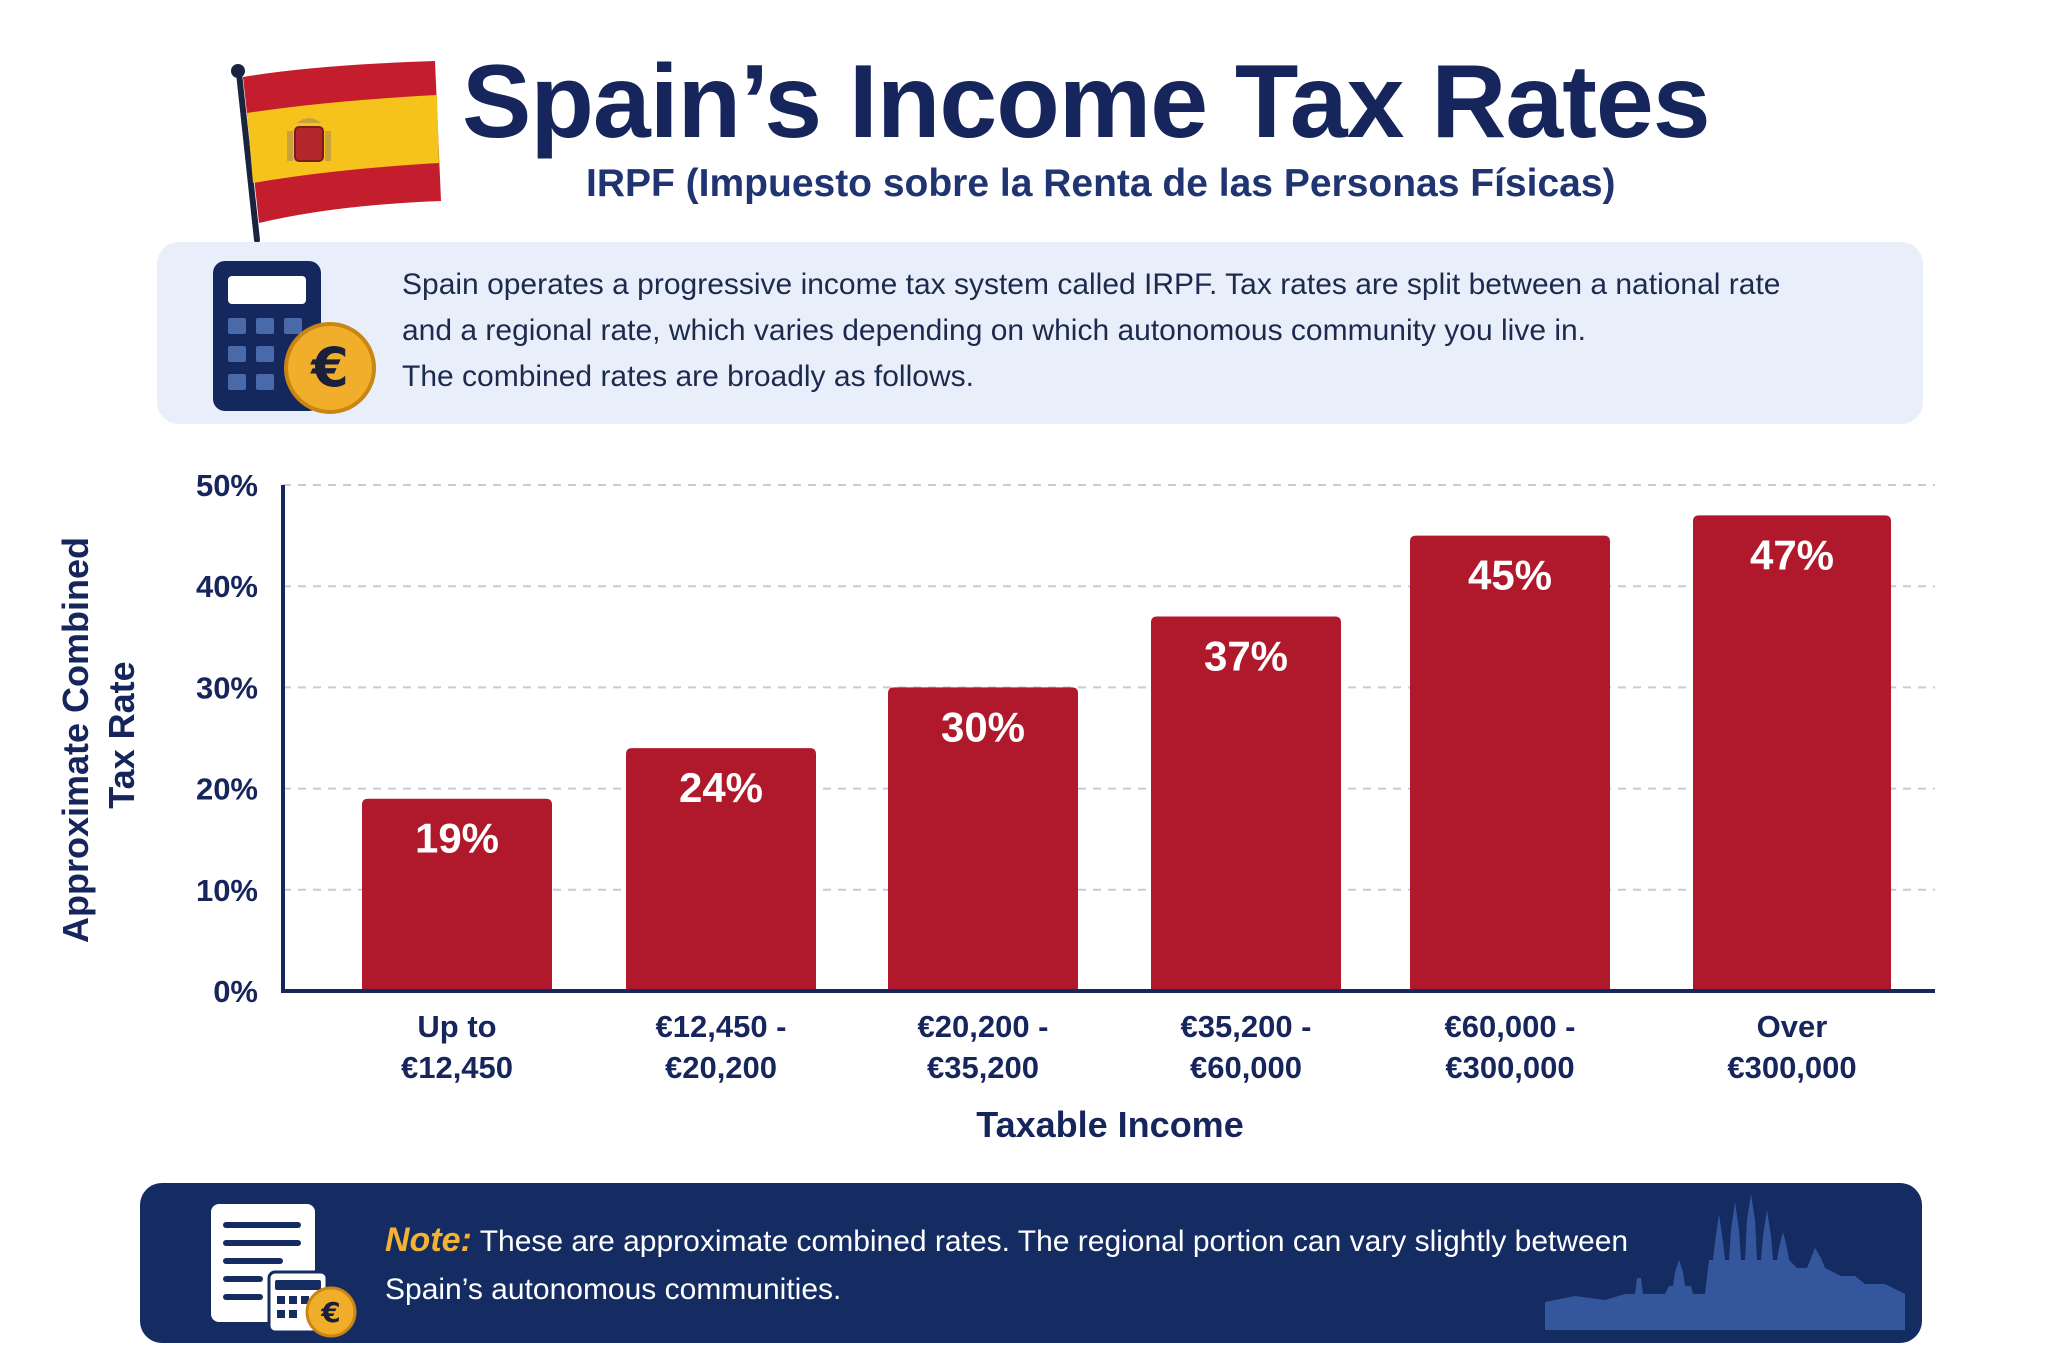  I want to click on y-axis-title-line: Approximate Combined, so click(75, 740).